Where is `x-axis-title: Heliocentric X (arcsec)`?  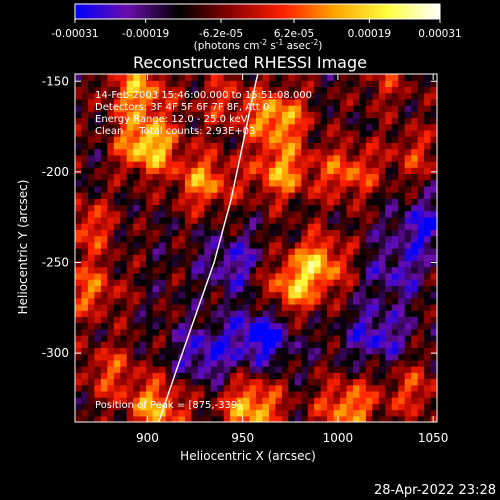 x-axis-title: Heliocentric X (arcsec) is located at coordinates (248, 456).